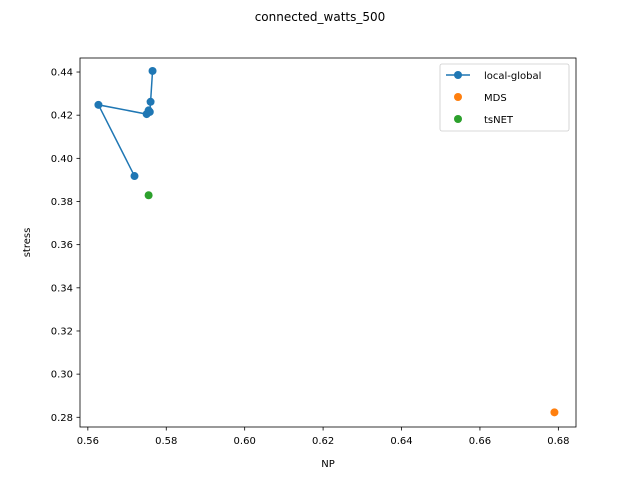 The width and height of the screenshot is (640, 484). What do you see at coordinates (62, 288) in the screenshot?
I see `y-tick-label: 0.34` at bounding box center [62, 288].